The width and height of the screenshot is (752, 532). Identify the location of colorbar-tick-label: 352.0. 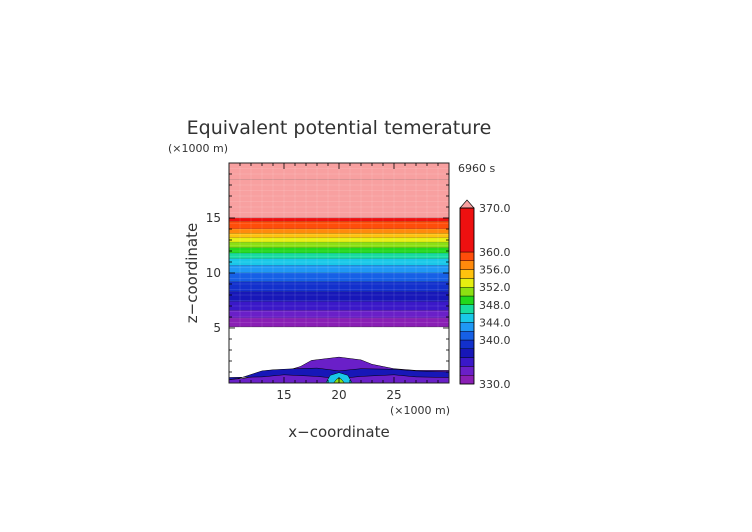
(495, 287).